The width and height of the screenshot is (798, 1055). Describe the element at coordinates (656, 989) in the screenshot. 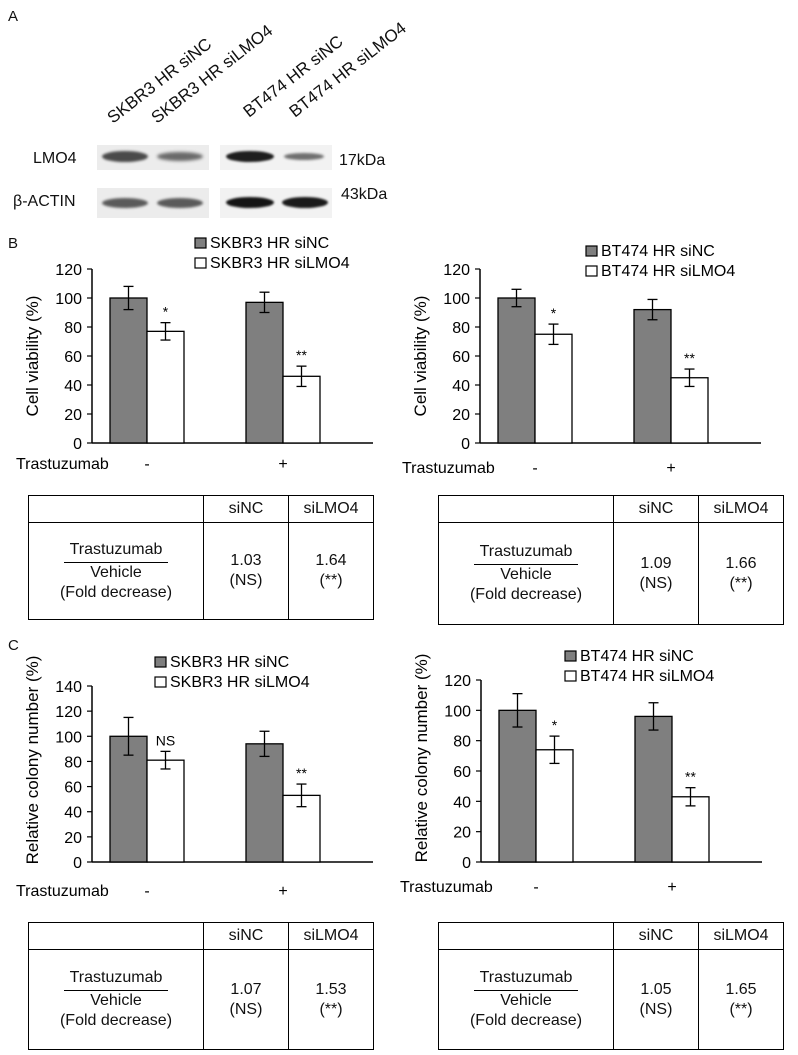

I see `fold-value: 1.05` at that location.